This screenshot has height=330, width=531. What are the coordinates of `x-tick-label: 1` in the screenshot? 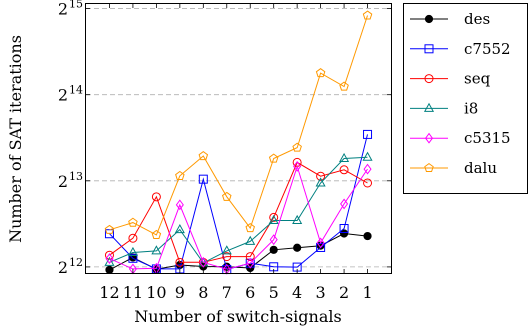 It's located at (367, 292).